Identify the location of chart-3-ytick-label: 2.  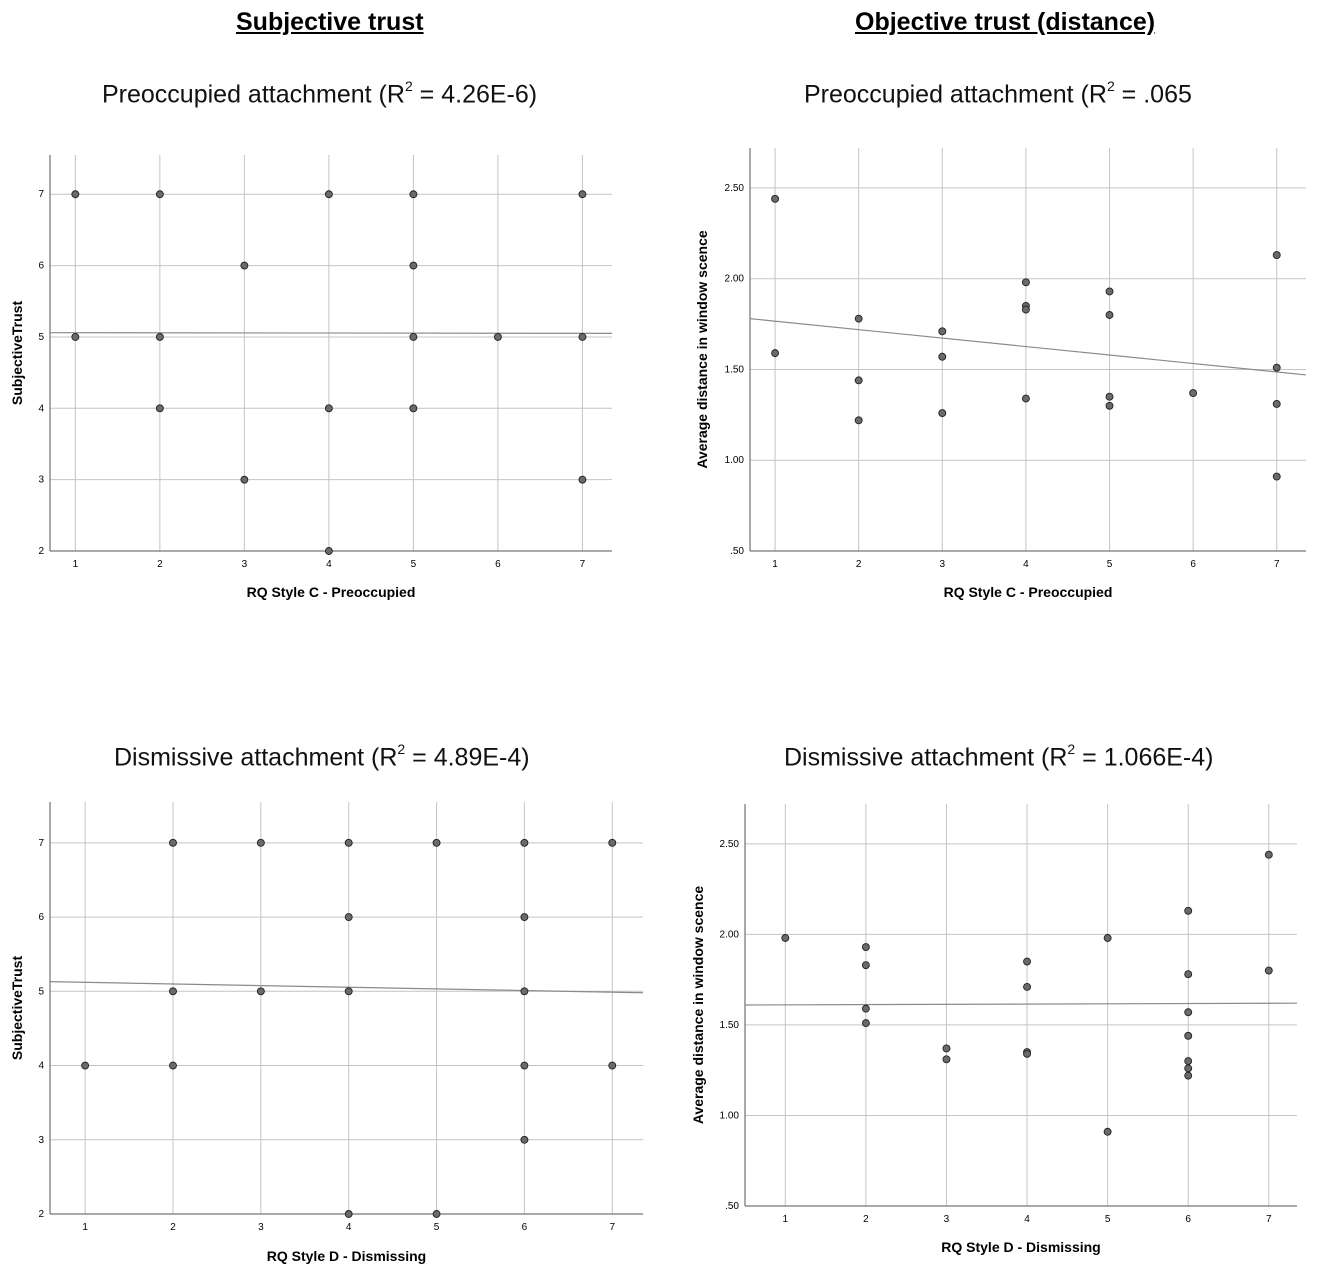
(41, 1214).